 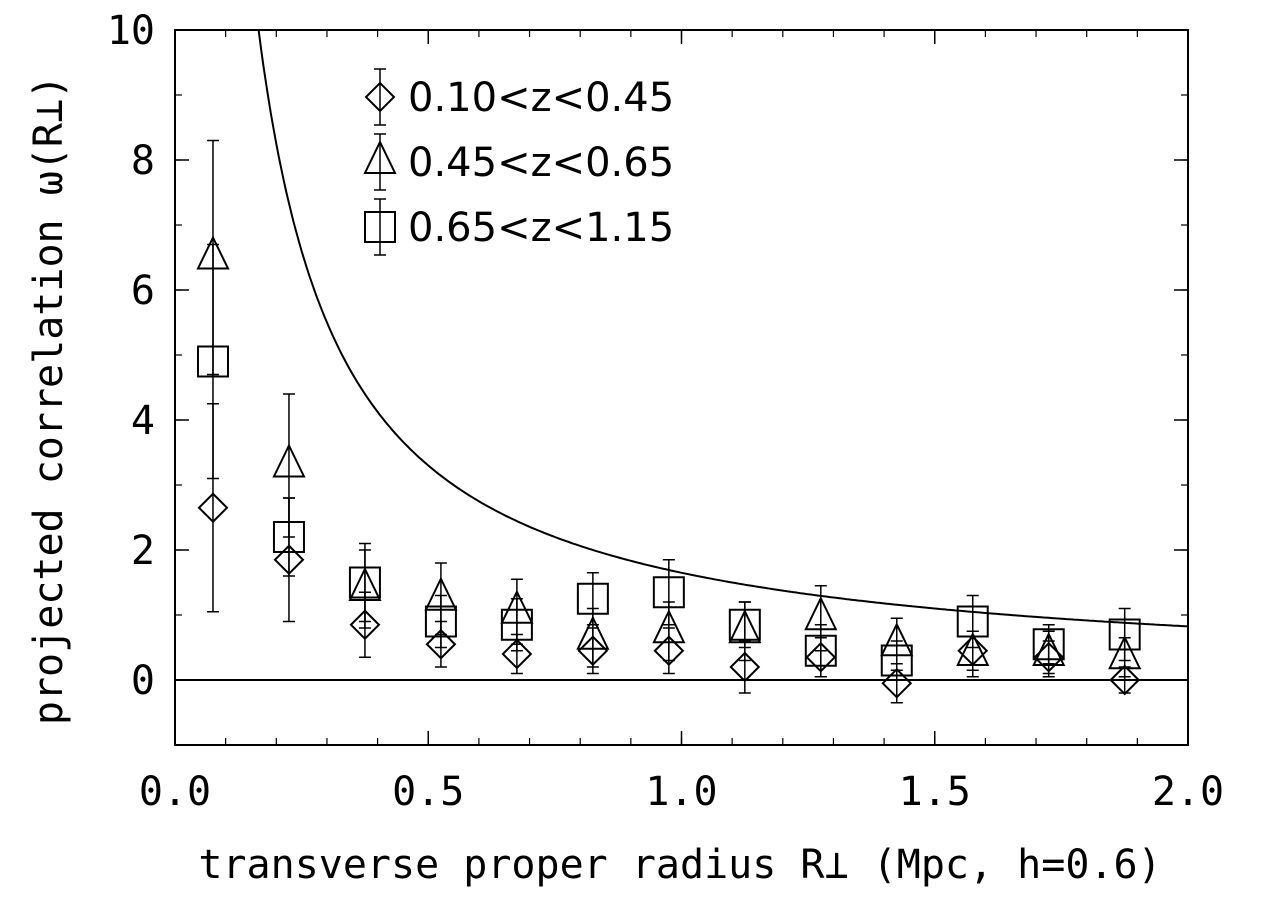 What do you see at coordinates (380, 227) in the screenshot?
I see `legend-marker-square` at bounding box center [380, 227].